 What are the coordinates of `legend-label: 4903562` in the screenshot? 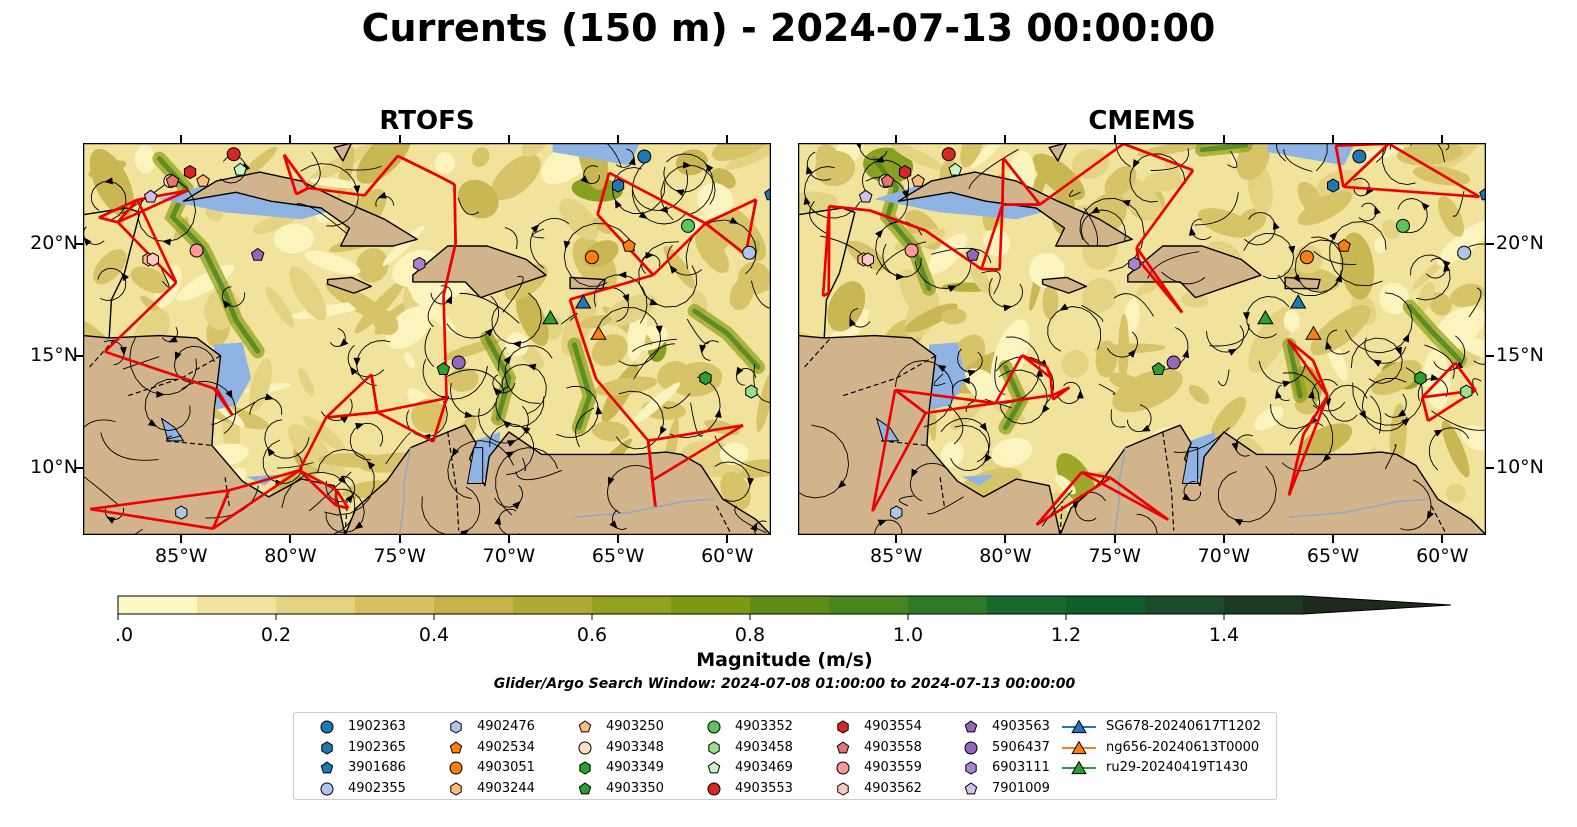 It's located at (893, 788).